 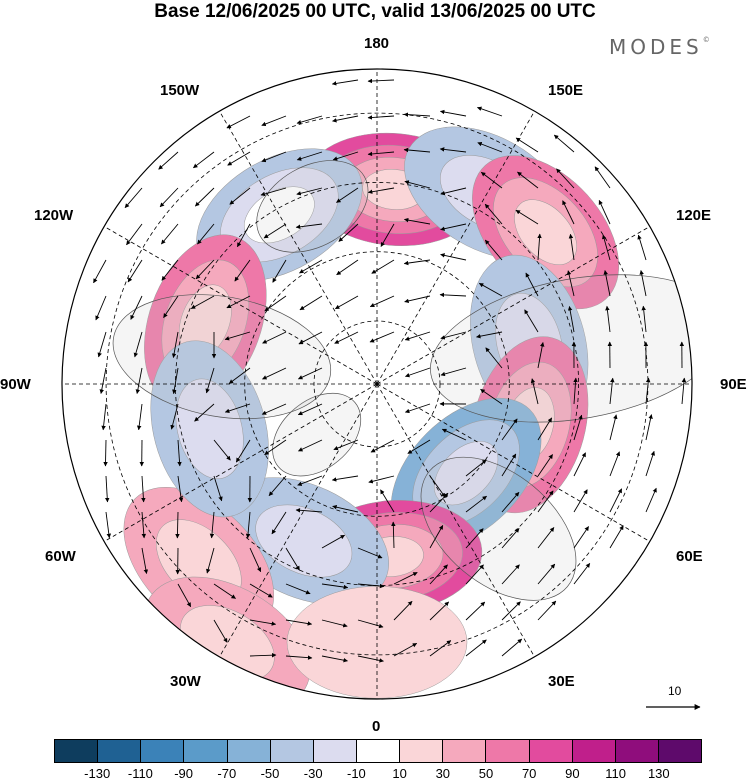 What do you see at coordinates (443, 773) in the screenshot?
I see `colorbar-tick-label: 30` at bounding box center [443, 773].